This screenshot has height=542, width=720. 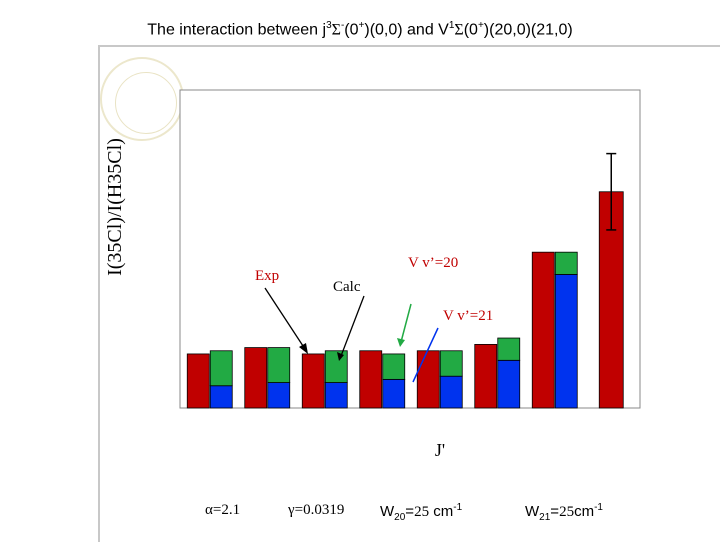 What do you see at coordinates (347, 287) in the screenshot?
I see `annotation-calc: Calc` at bounding box center [347, 287].